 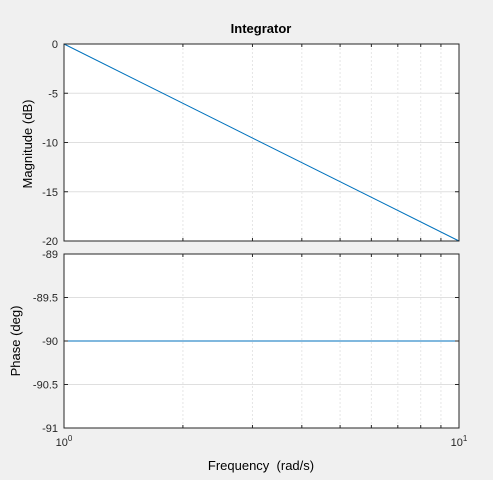 I want to click on magnitude-y-tick-label: -5, so click(x=53, y=94).